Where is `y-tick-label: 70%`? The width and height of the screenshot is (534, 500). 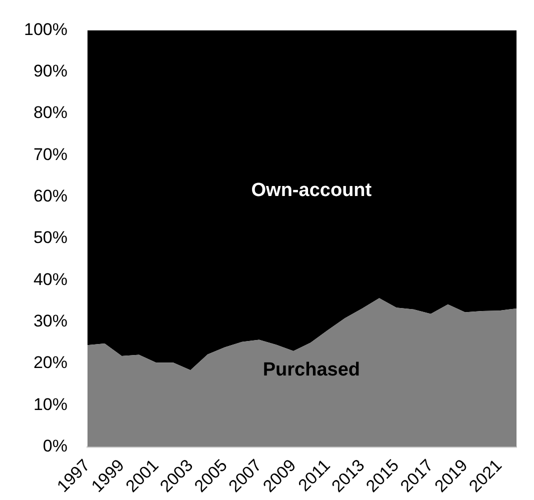 y-tick-label: 70% is located at coordinates (50, 154).